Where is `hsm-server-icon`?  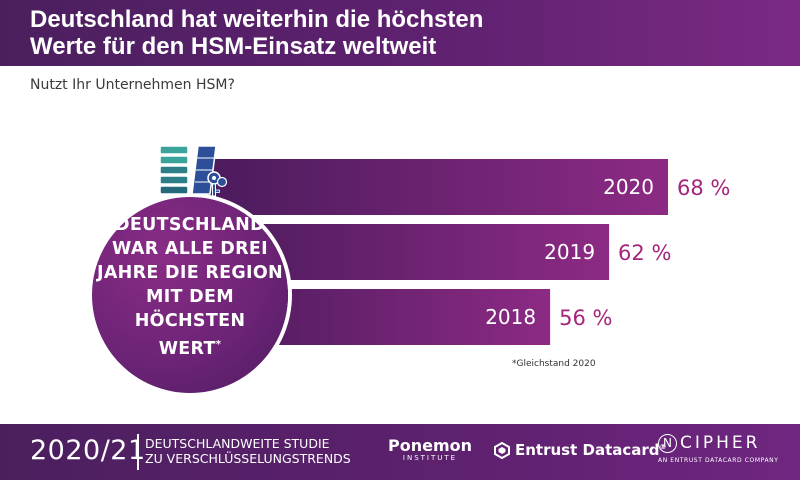 hsm-server-icon is located at coordinates (193, 171).